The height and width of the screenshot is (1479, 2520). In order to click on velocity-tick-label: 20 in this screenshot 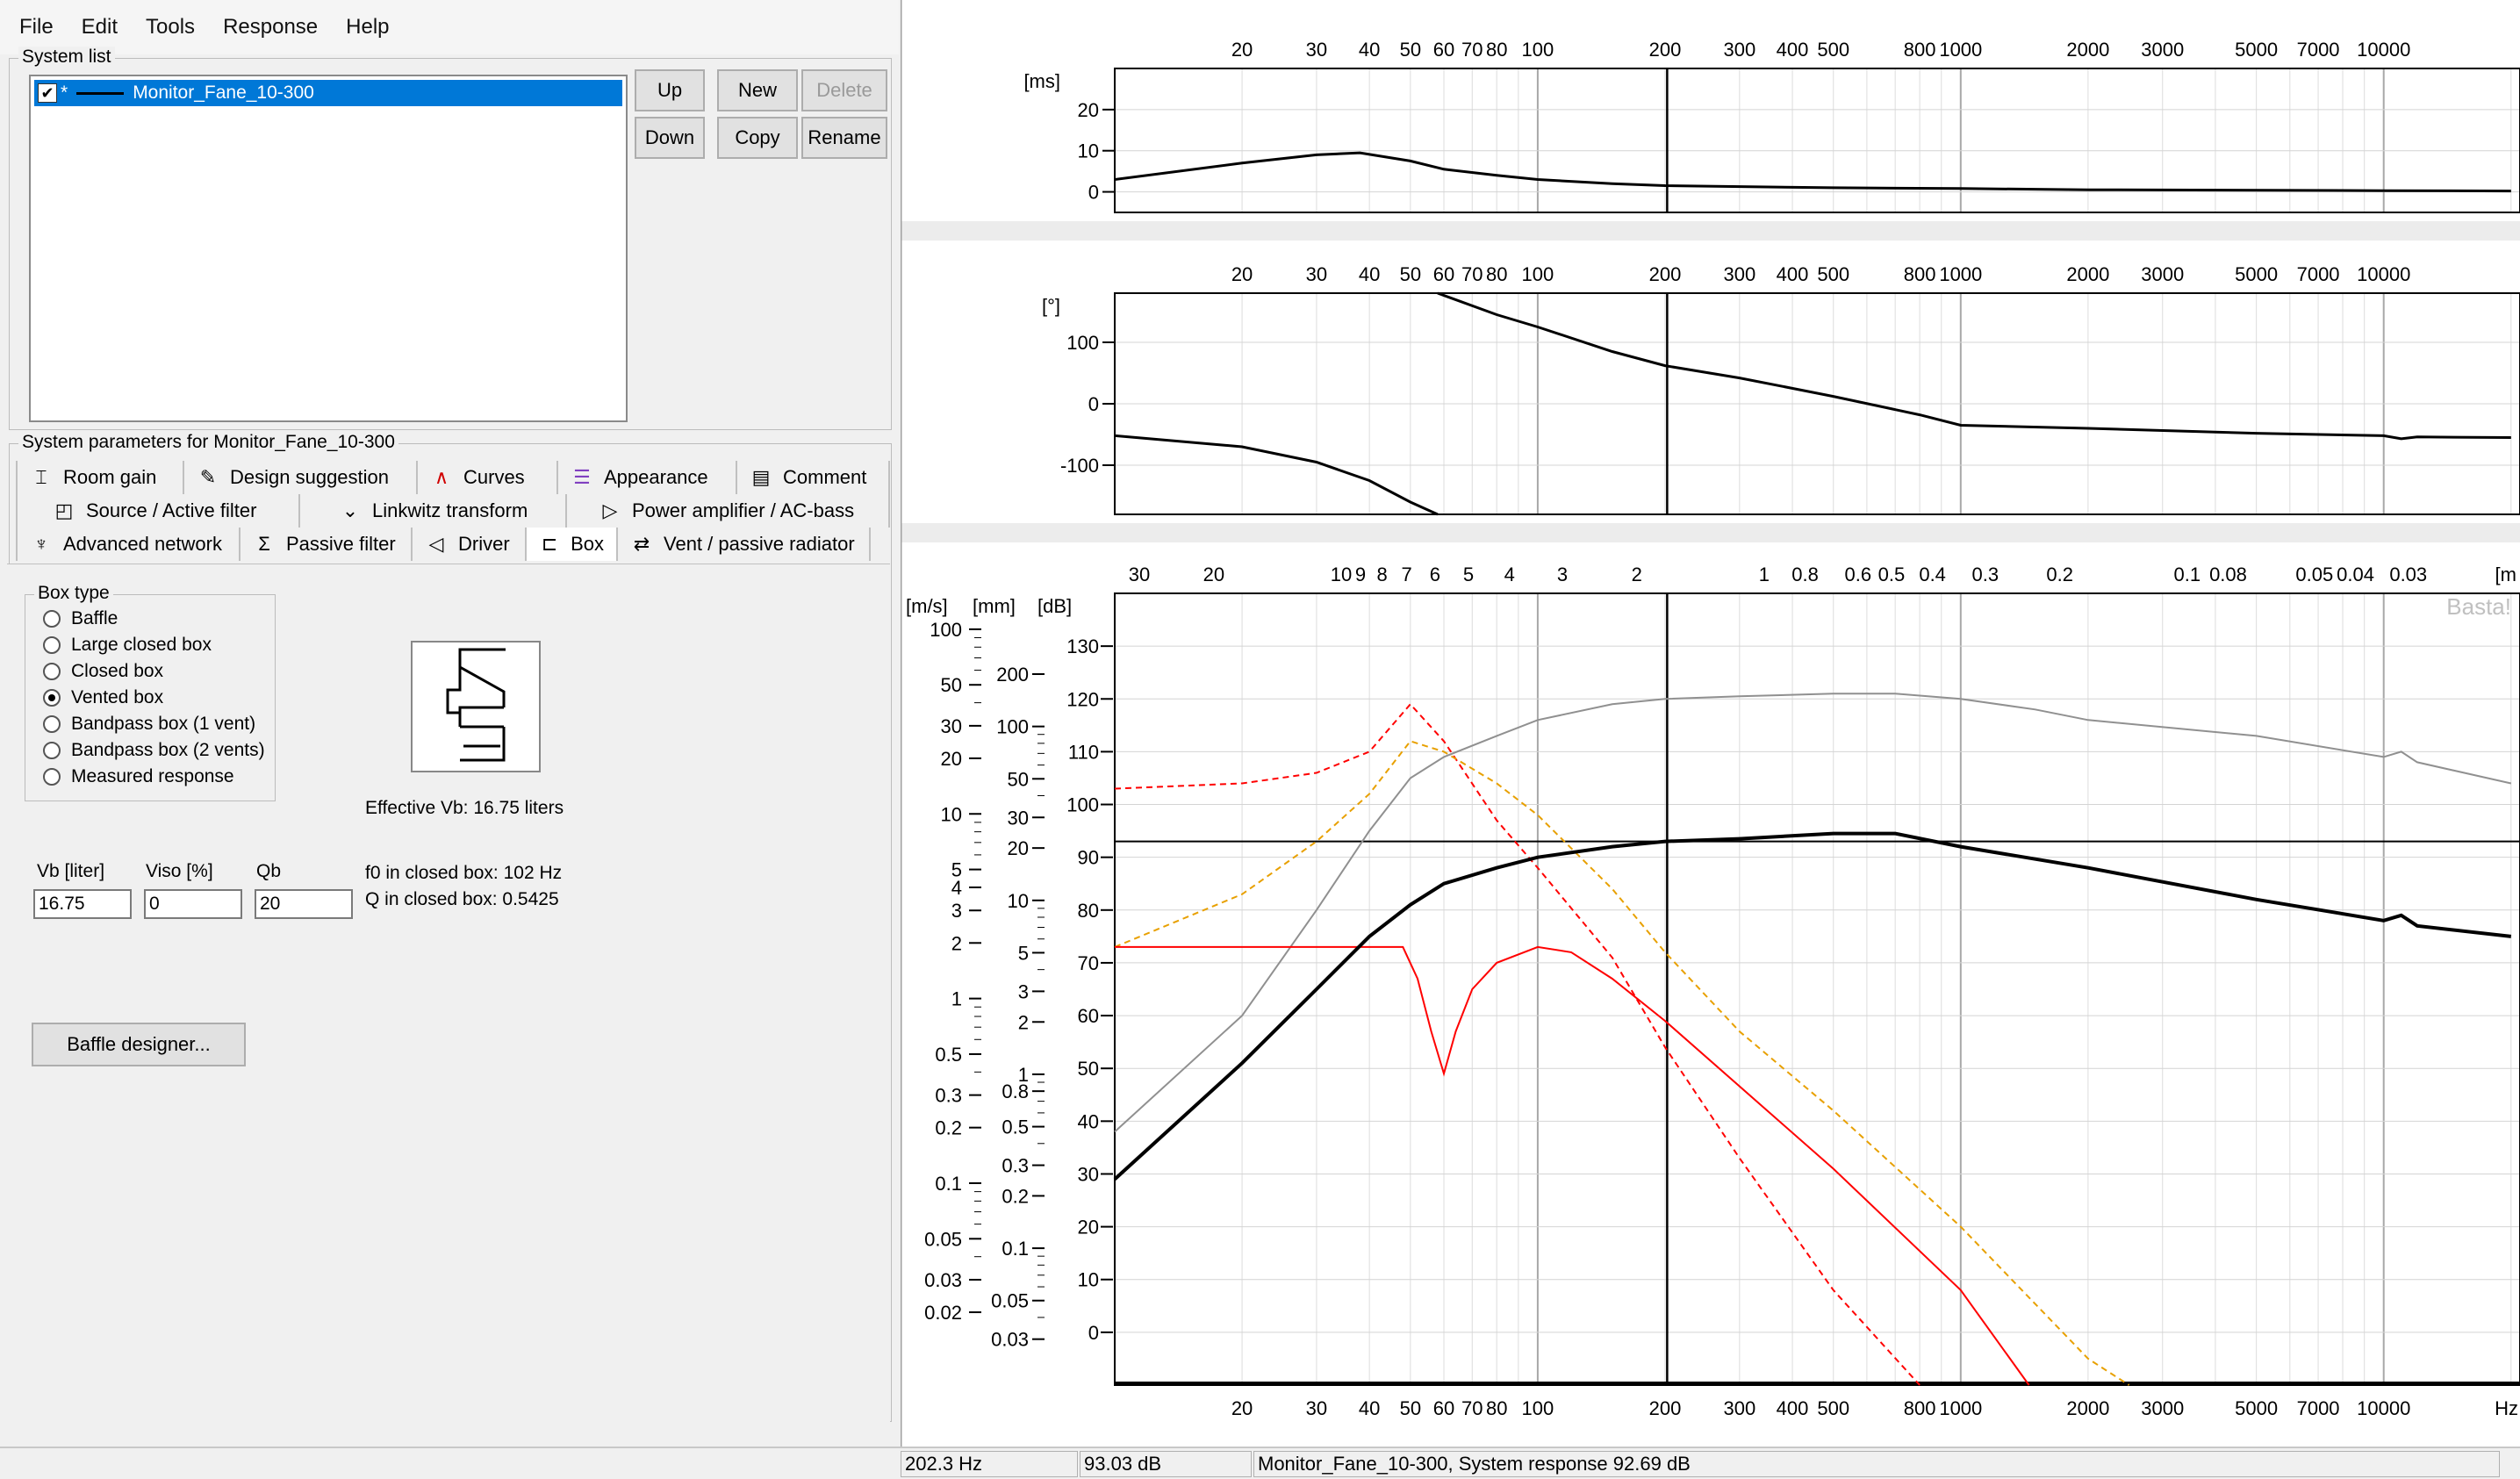, I will do `click(951, 759)`.